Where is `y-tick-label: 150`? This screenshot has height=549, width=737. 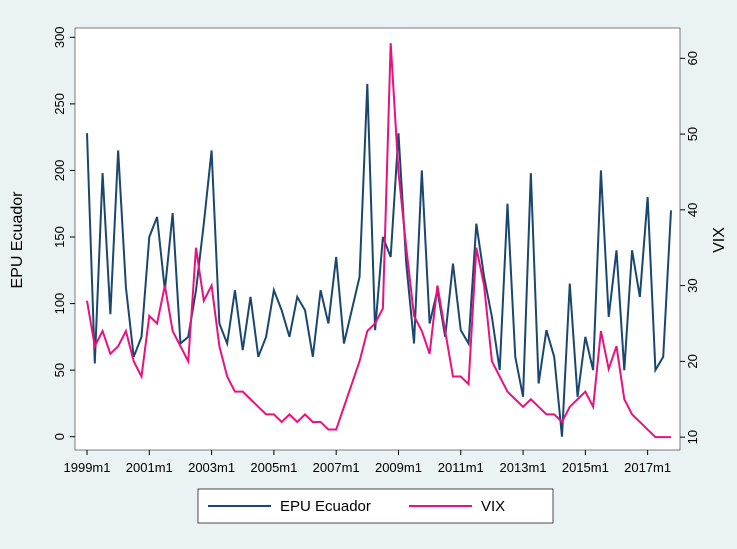 y-tick-label: 150 is located at coordinates (59, 237).